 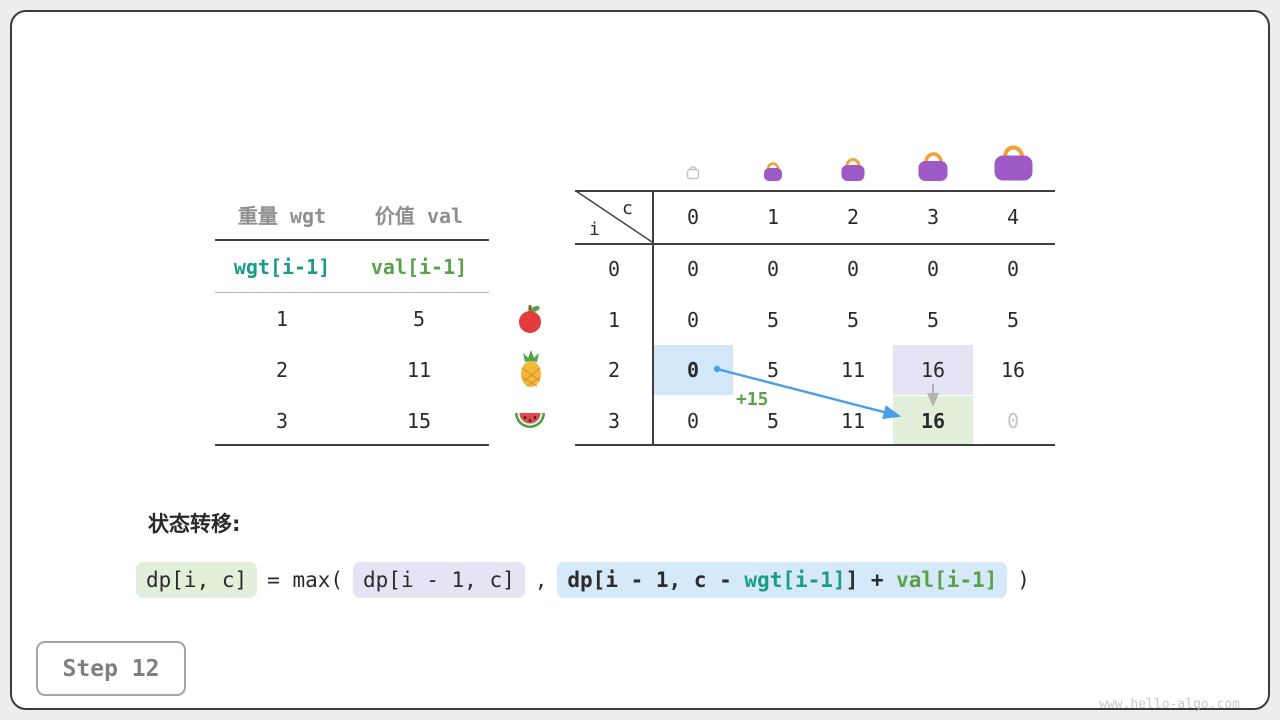 I want to click on items-formula-wgt: wgt[i-1], so click(x=282, y=267).